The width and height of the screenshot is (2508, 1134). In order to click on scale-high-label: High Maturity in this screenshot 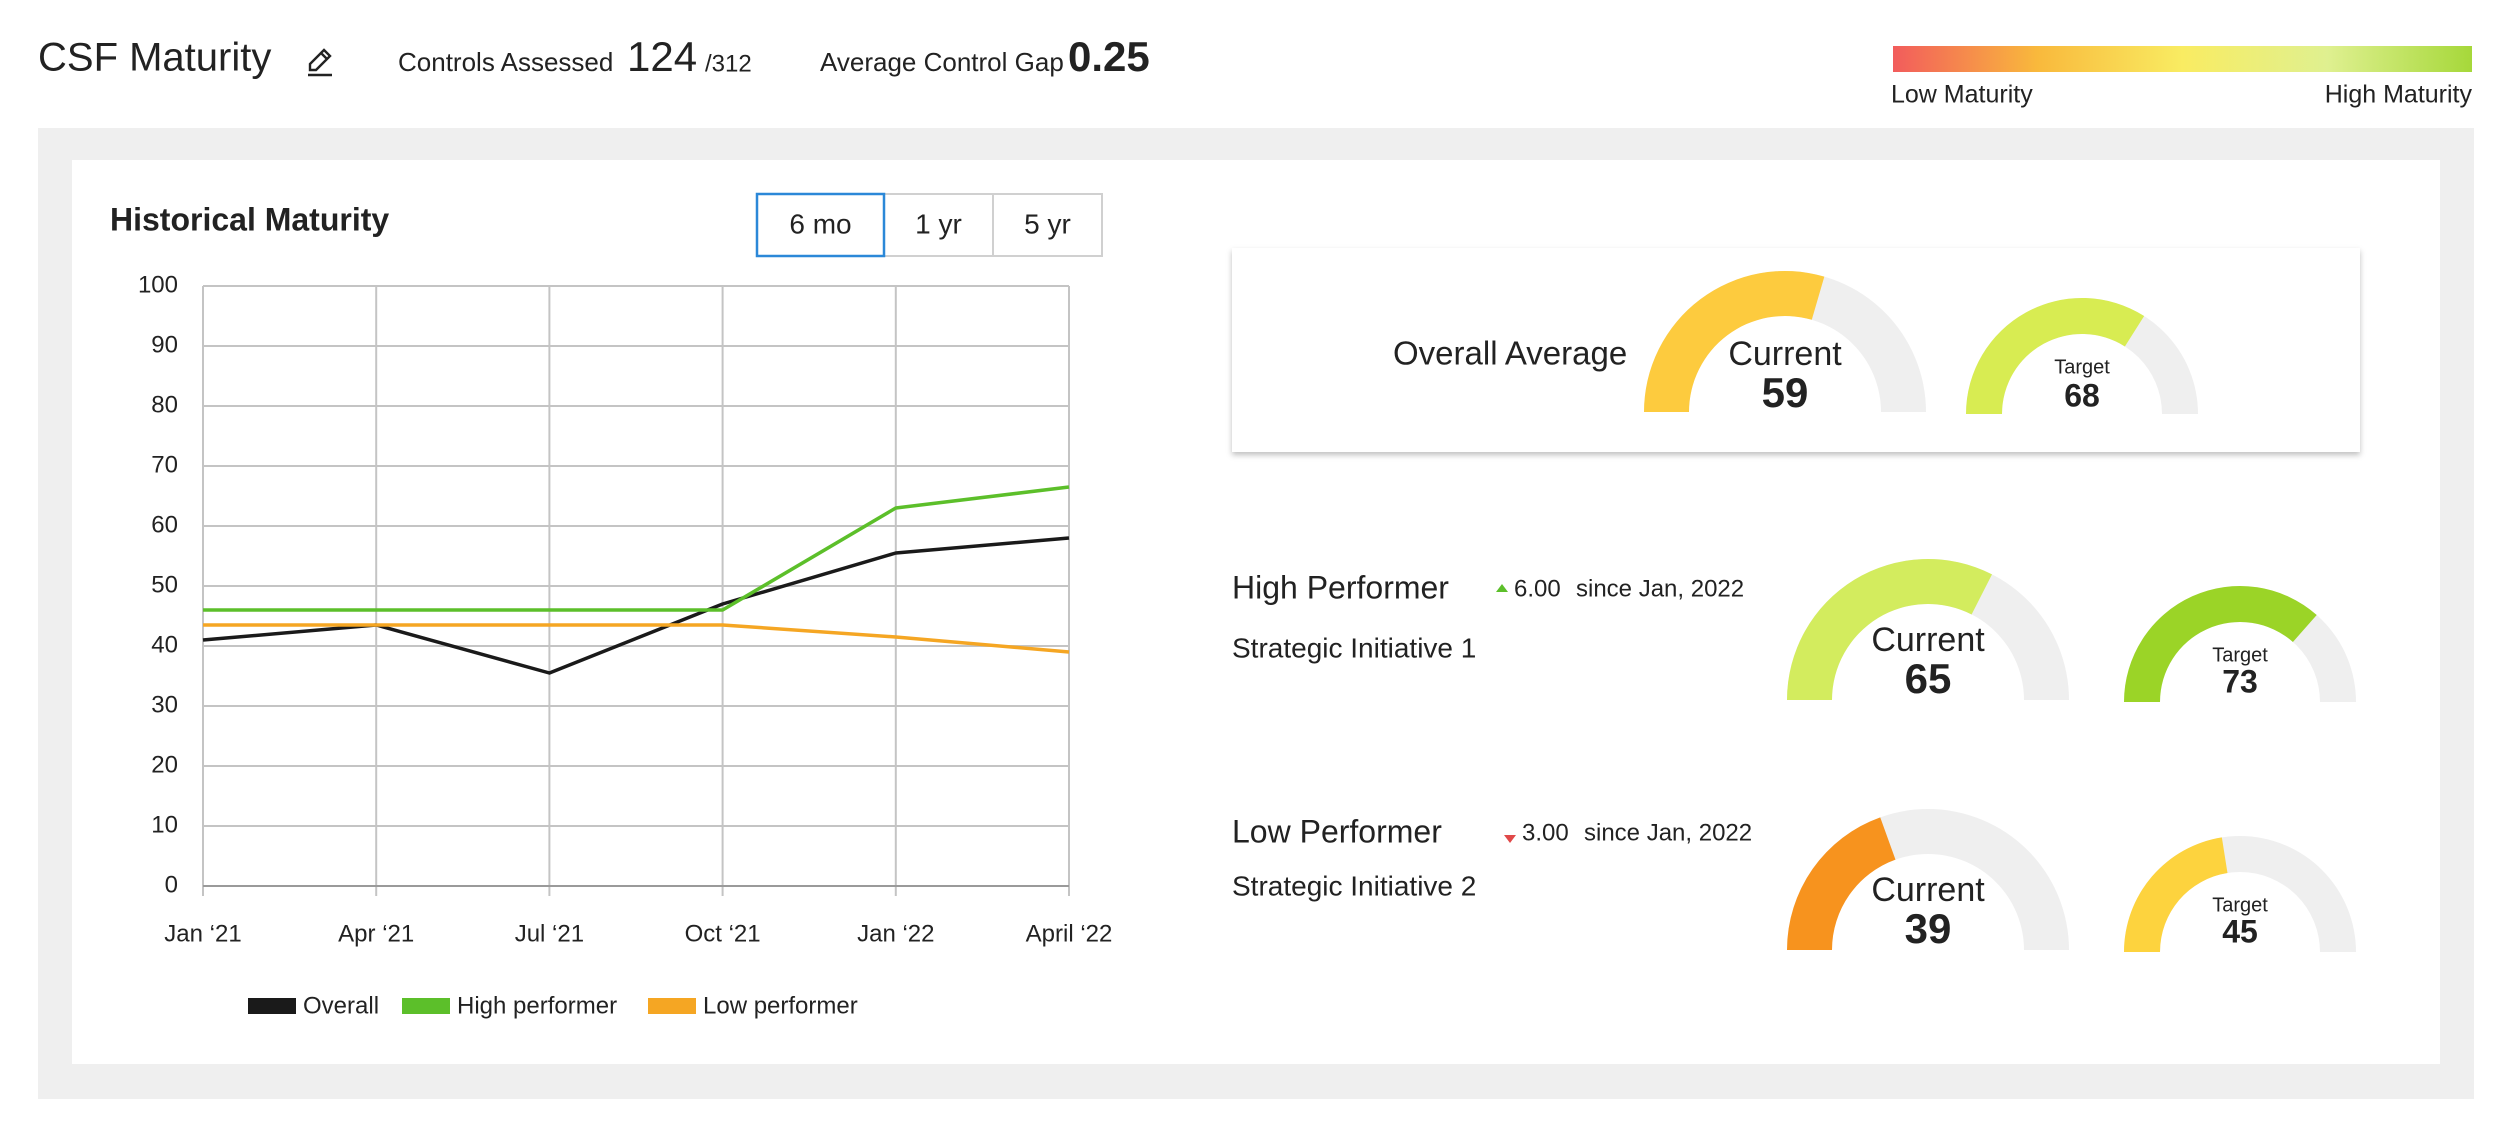, I will do `click(2399, 95)`.